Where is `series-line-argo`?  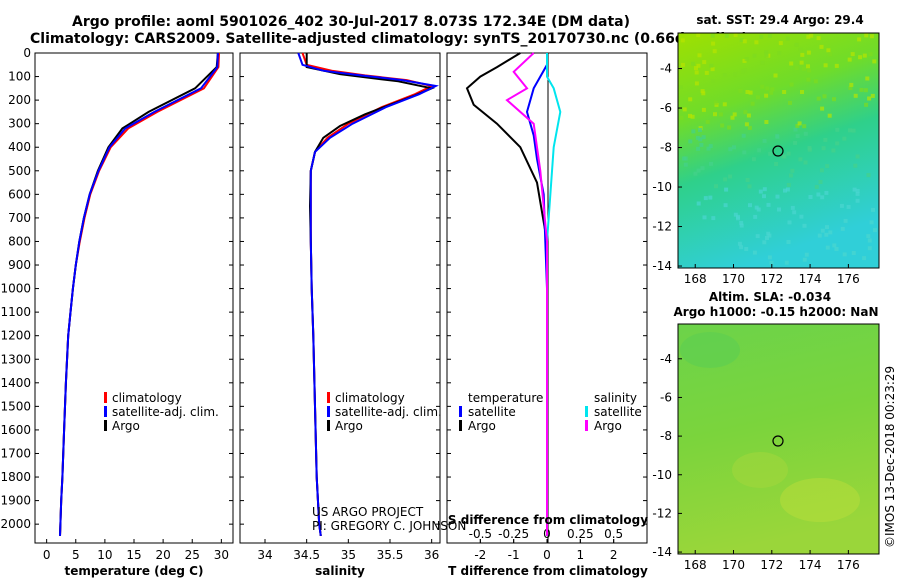 series-line-argo is located at coordinates (370, 295).